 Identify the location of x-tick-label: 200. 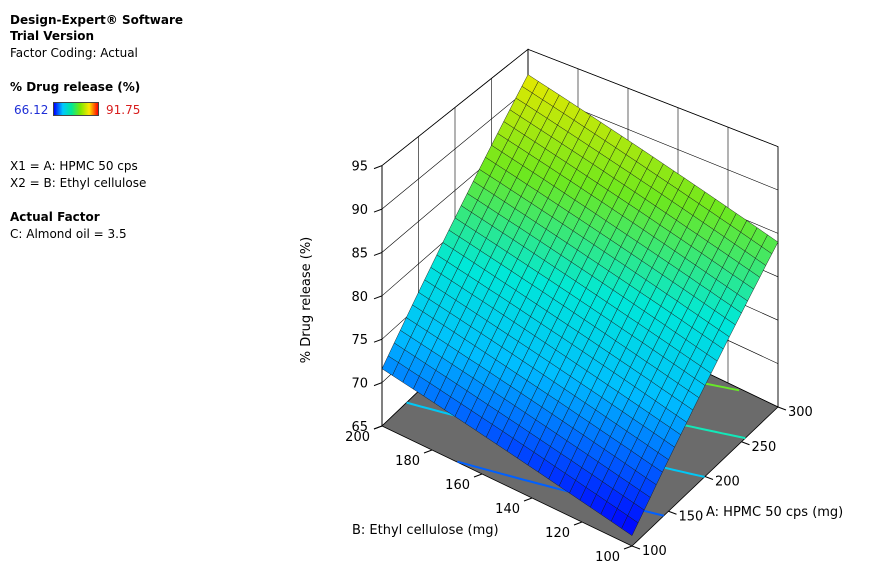
(727, 482).